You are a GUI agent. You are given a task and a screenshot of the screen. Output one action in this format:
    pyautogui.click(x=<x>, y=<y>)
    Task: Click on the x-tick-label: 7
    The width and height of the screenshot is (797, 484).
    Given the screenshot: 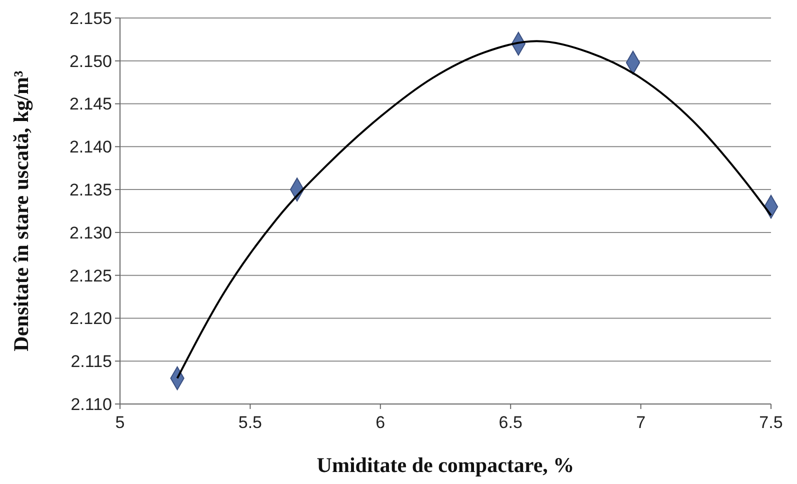 What is the action you would take?
    pyautogui.click(x=641, y=422)
    